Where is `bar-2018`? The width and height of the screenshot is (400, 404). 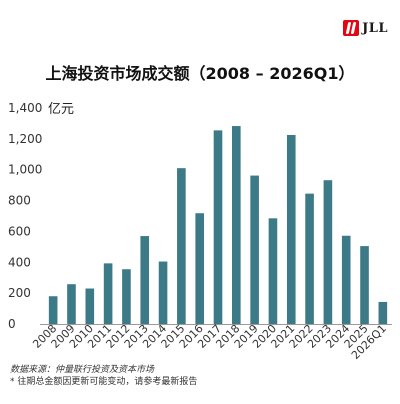
bar-2018 is located at coordinates (236, 225).